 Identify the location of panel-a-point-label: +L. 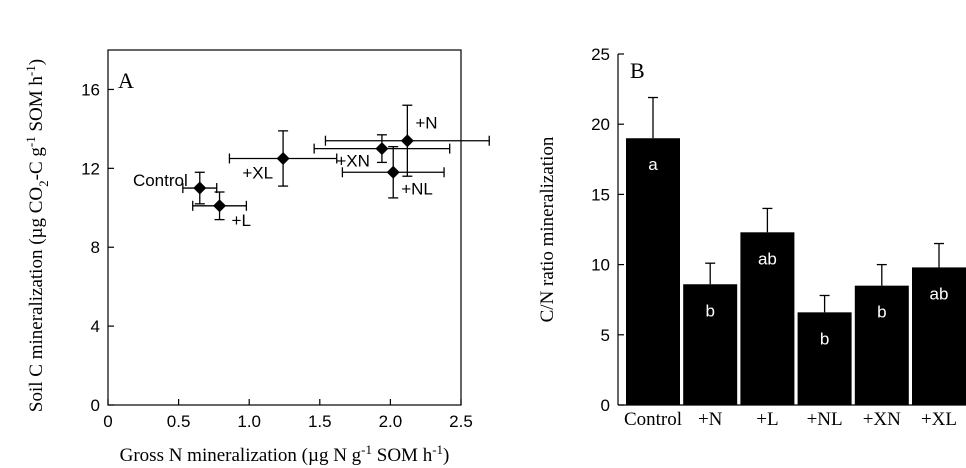
(241, 220).